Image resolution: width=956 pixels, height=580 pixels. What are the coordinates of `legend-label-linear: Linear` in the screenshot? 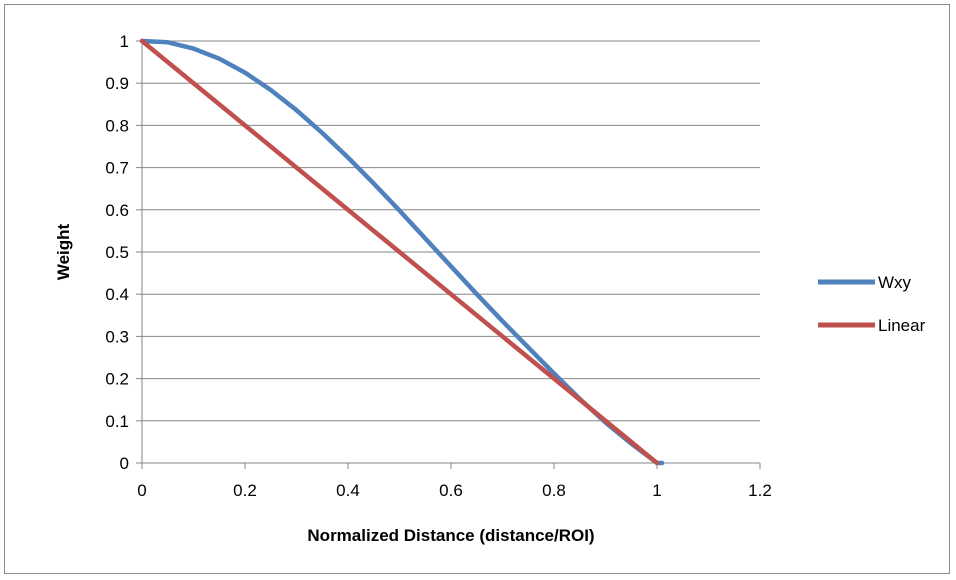 It's located at (902, 325).